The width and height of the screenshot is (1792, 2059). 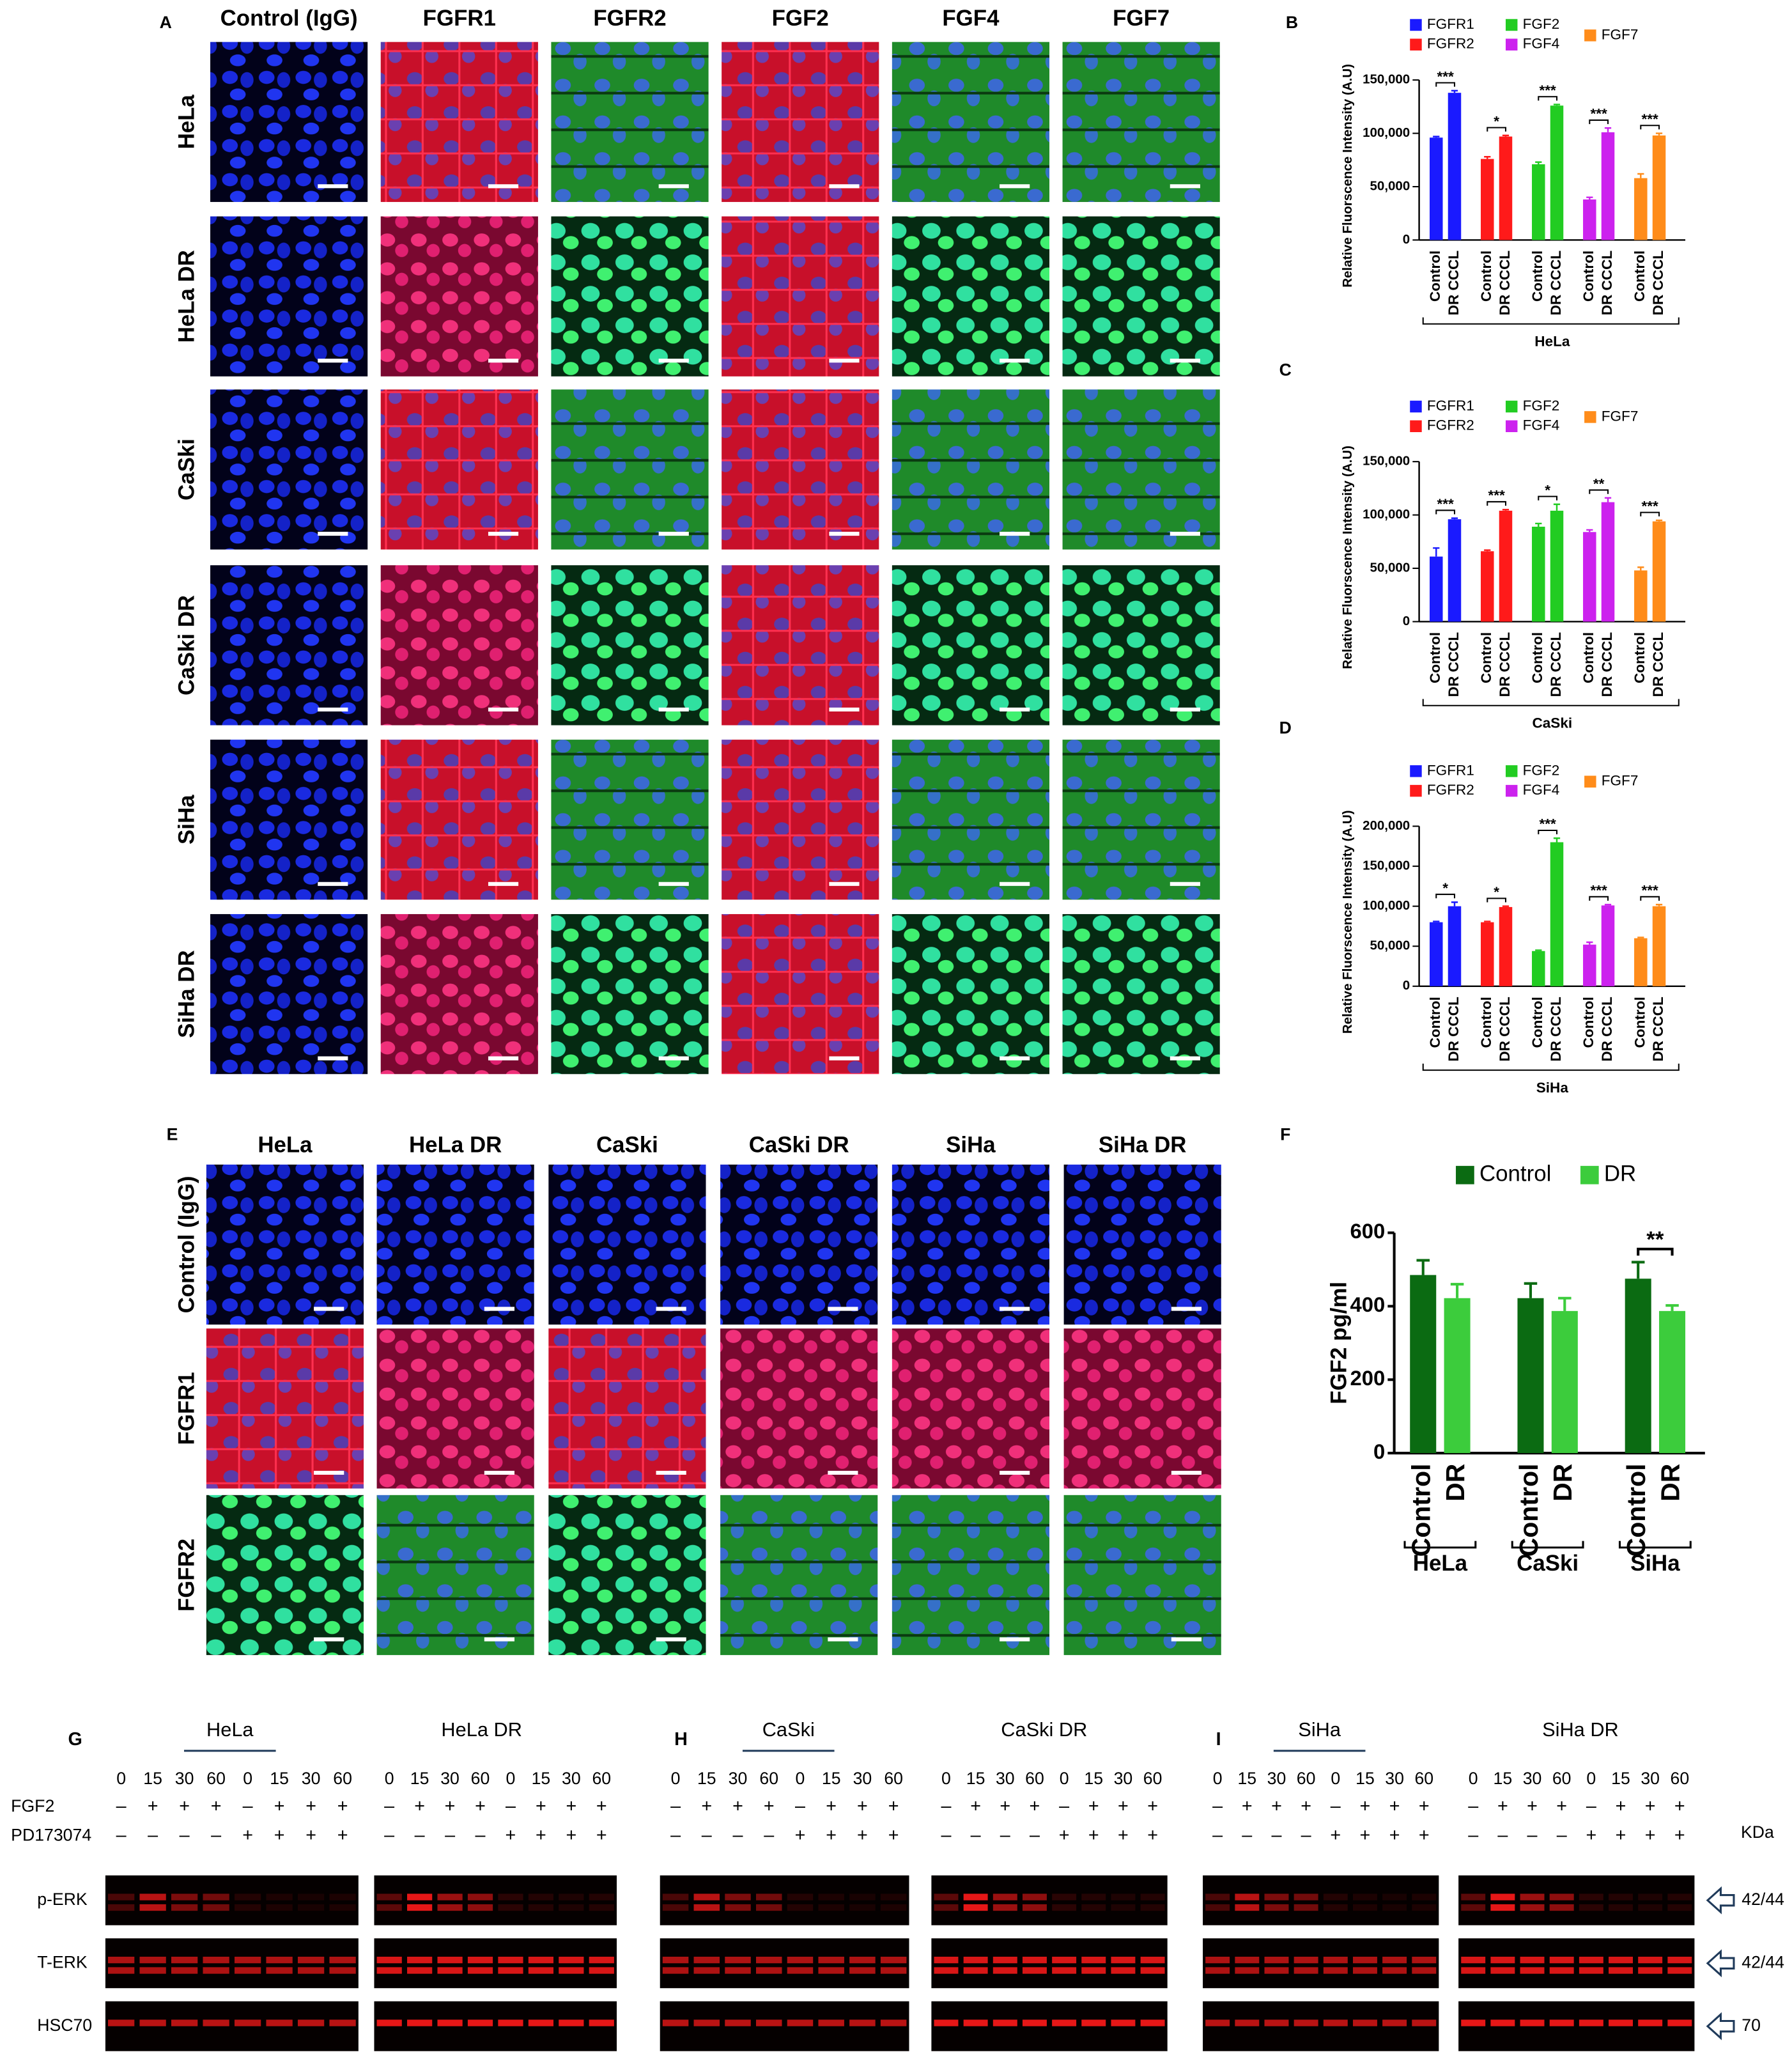 I want to click on cell-line-title: HeLa, so click(x=230, y=1729).